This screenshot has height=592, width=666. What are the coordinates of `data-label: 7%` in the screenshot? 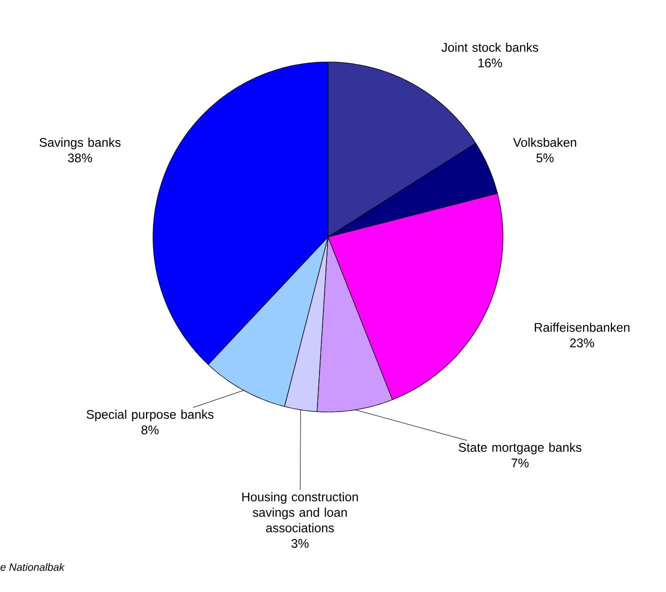 It's located at (520, 463).